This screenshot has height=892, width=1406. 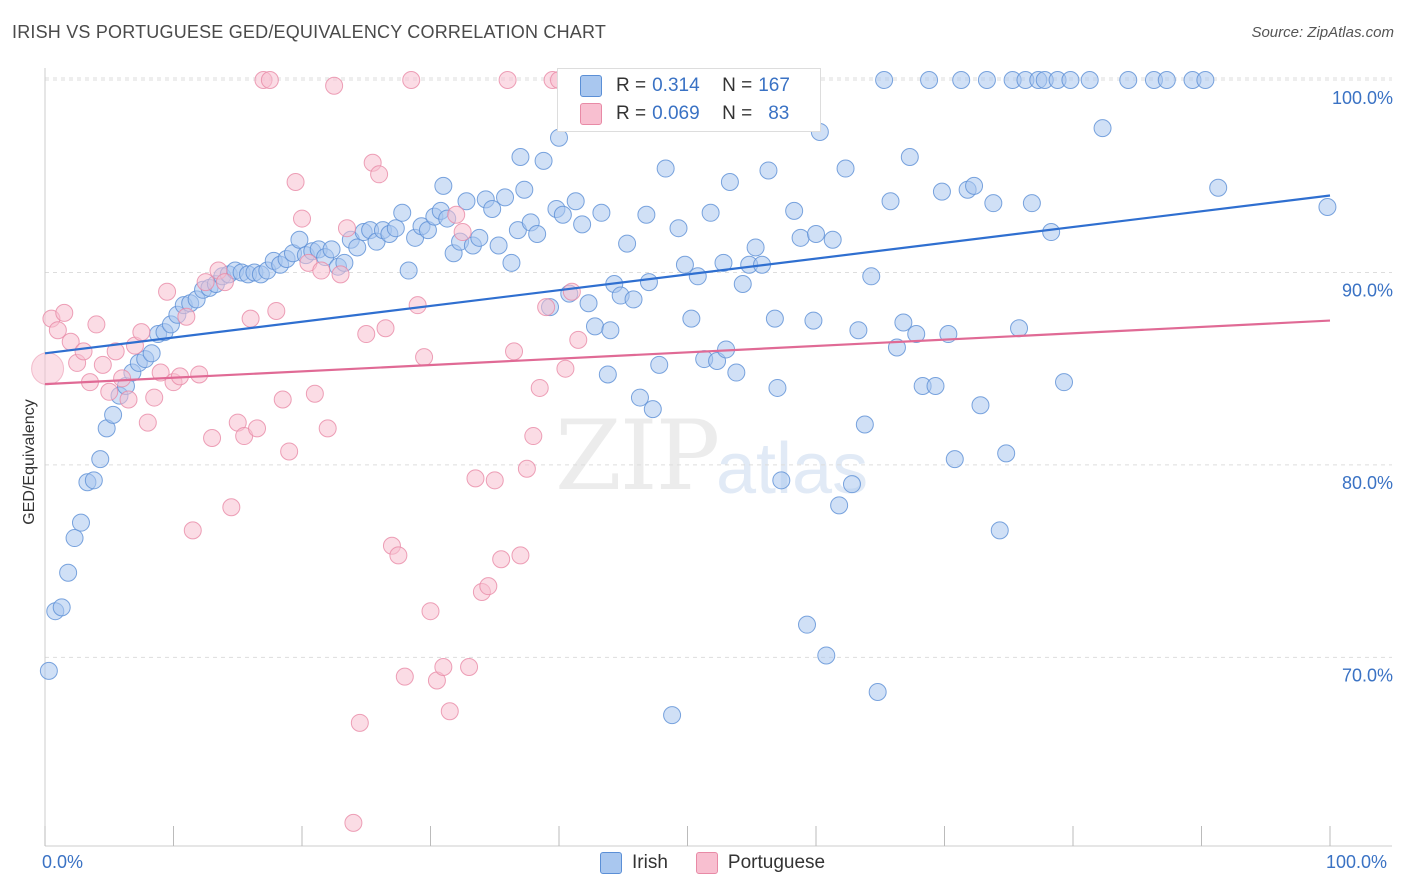 What do you see at coordinates (611, 863) in the screenshot?
I see `irish-legend-swatch` at bounding box center [611, 863].